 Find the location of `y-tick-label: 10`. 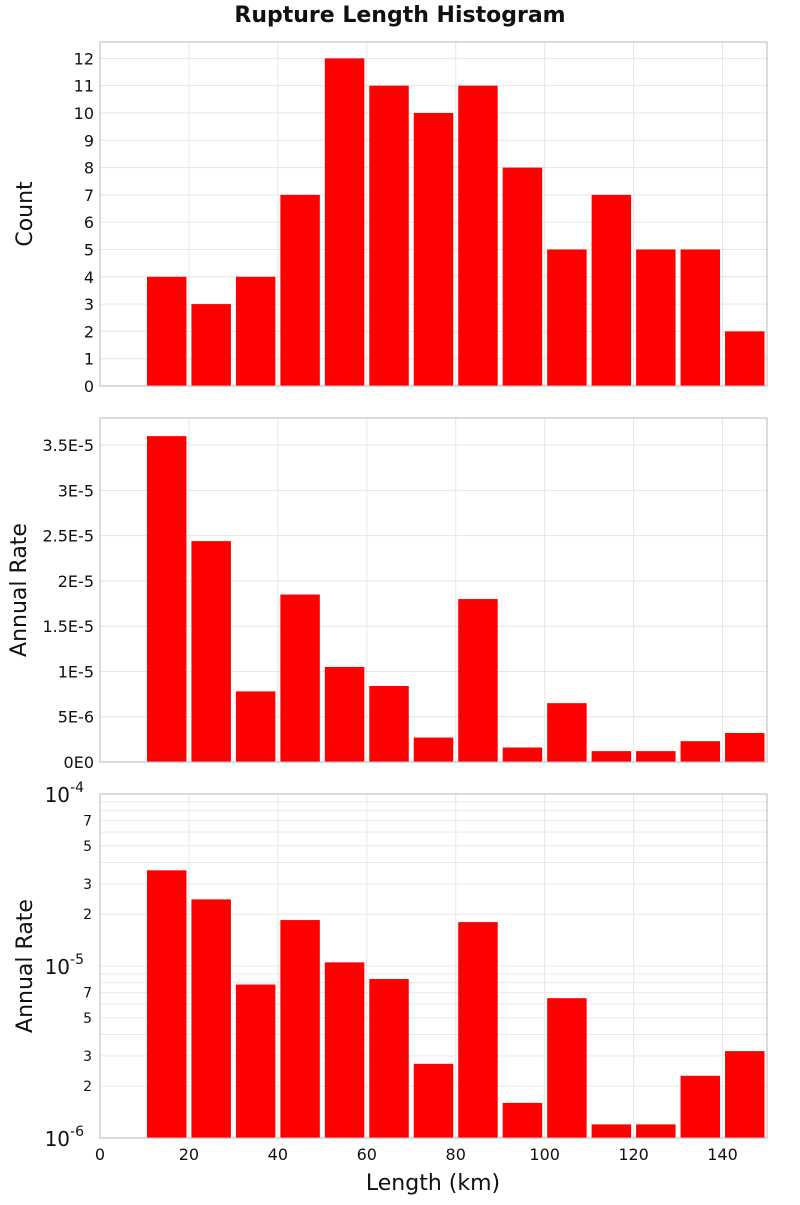

y-tick-label: 10 is located at coordinates (84, 113).